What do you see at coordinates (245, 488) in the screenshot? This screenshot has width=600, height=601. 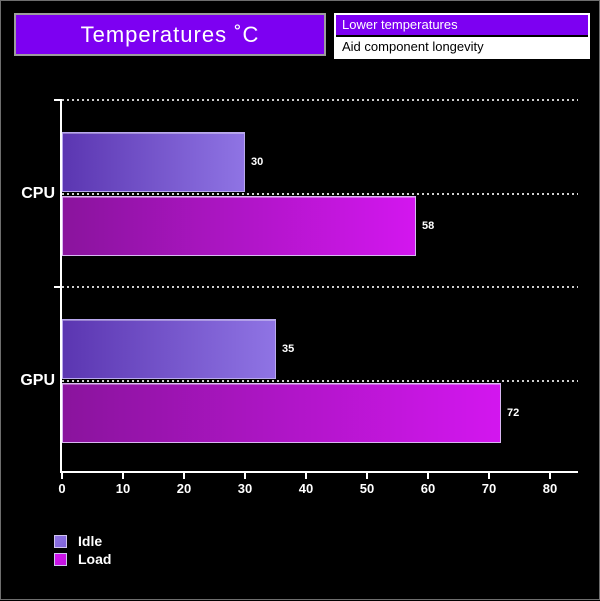 I see `x-axis-label-30: 30` at bounding box center [245, 488].